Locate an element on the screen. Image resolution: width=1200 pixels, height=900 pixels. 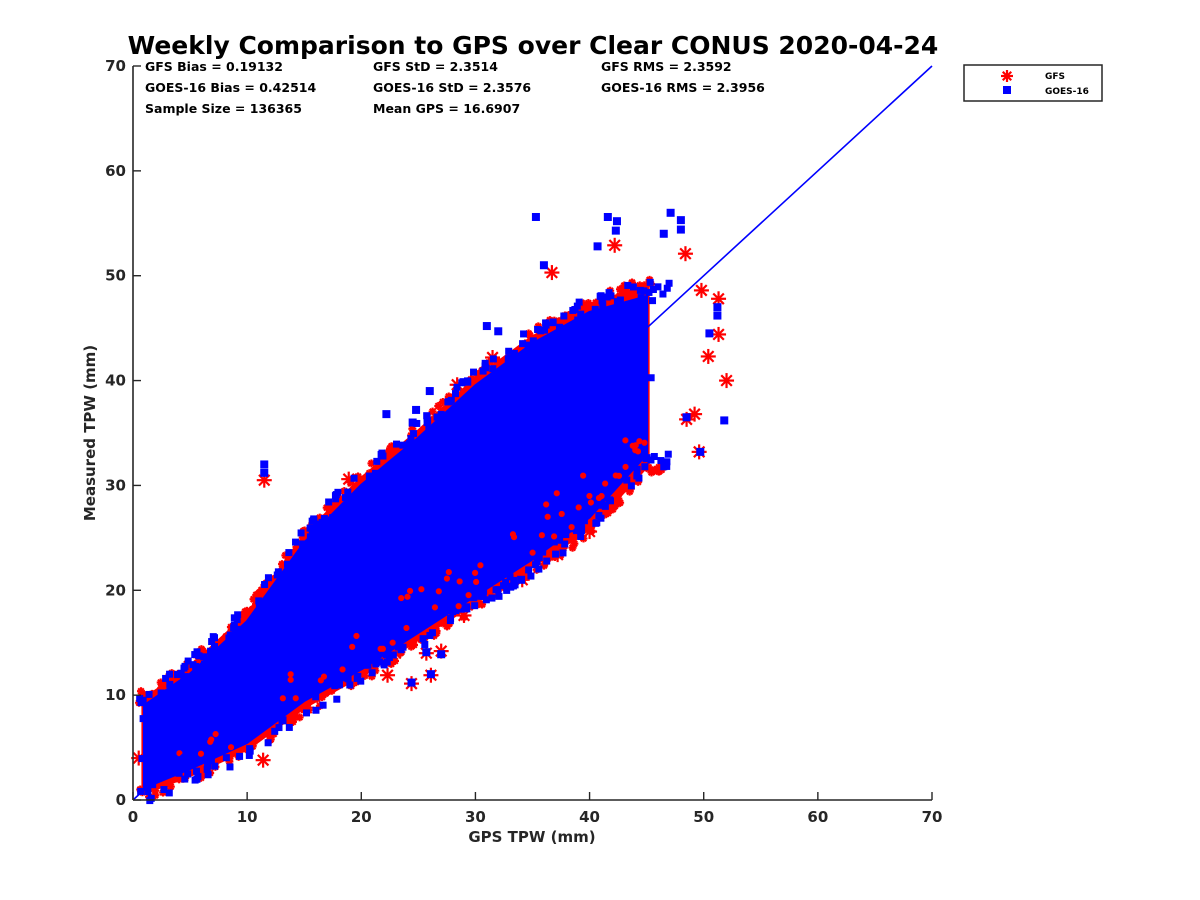
y-tick-label: 10 is located at coordinates (115, 695).